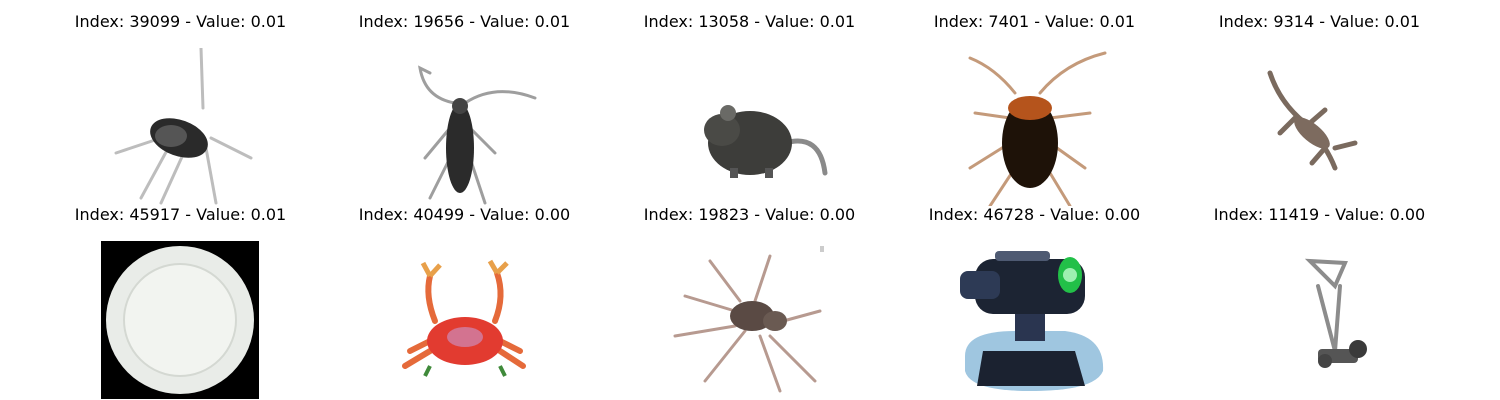  What do you see at coordinates (749, 127) in the screenshot?
I see `mouse-image` at bounding box center [749, 127].